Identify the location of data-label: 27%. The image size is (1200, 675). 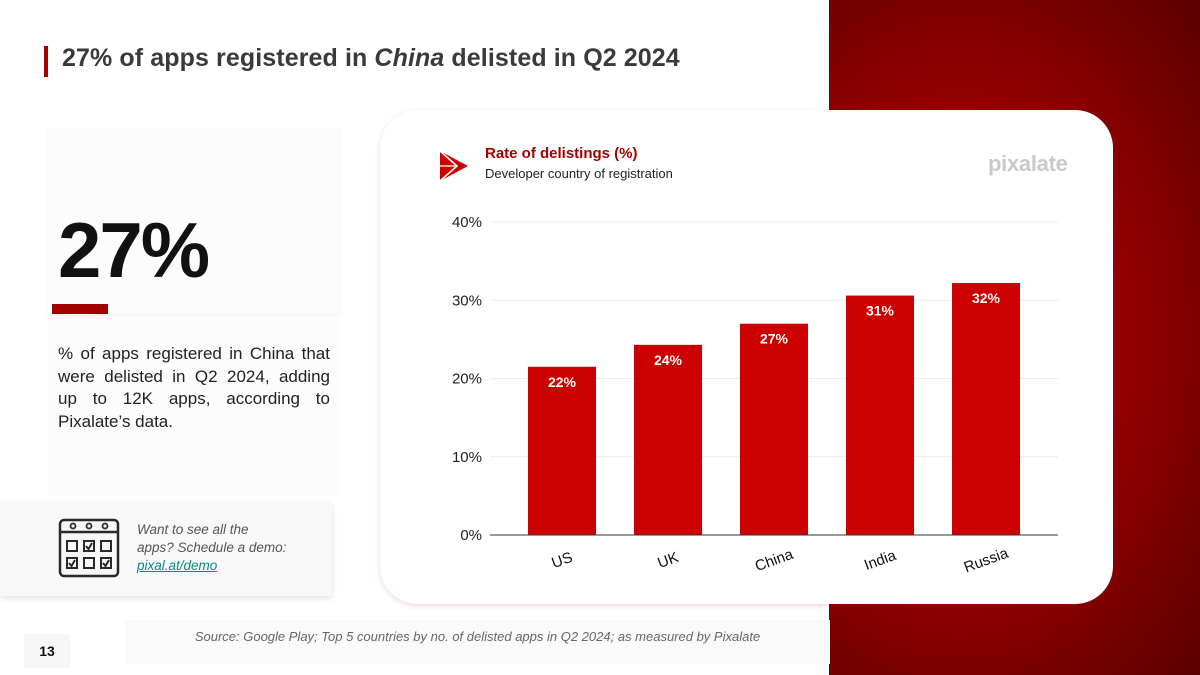
(774, 339).